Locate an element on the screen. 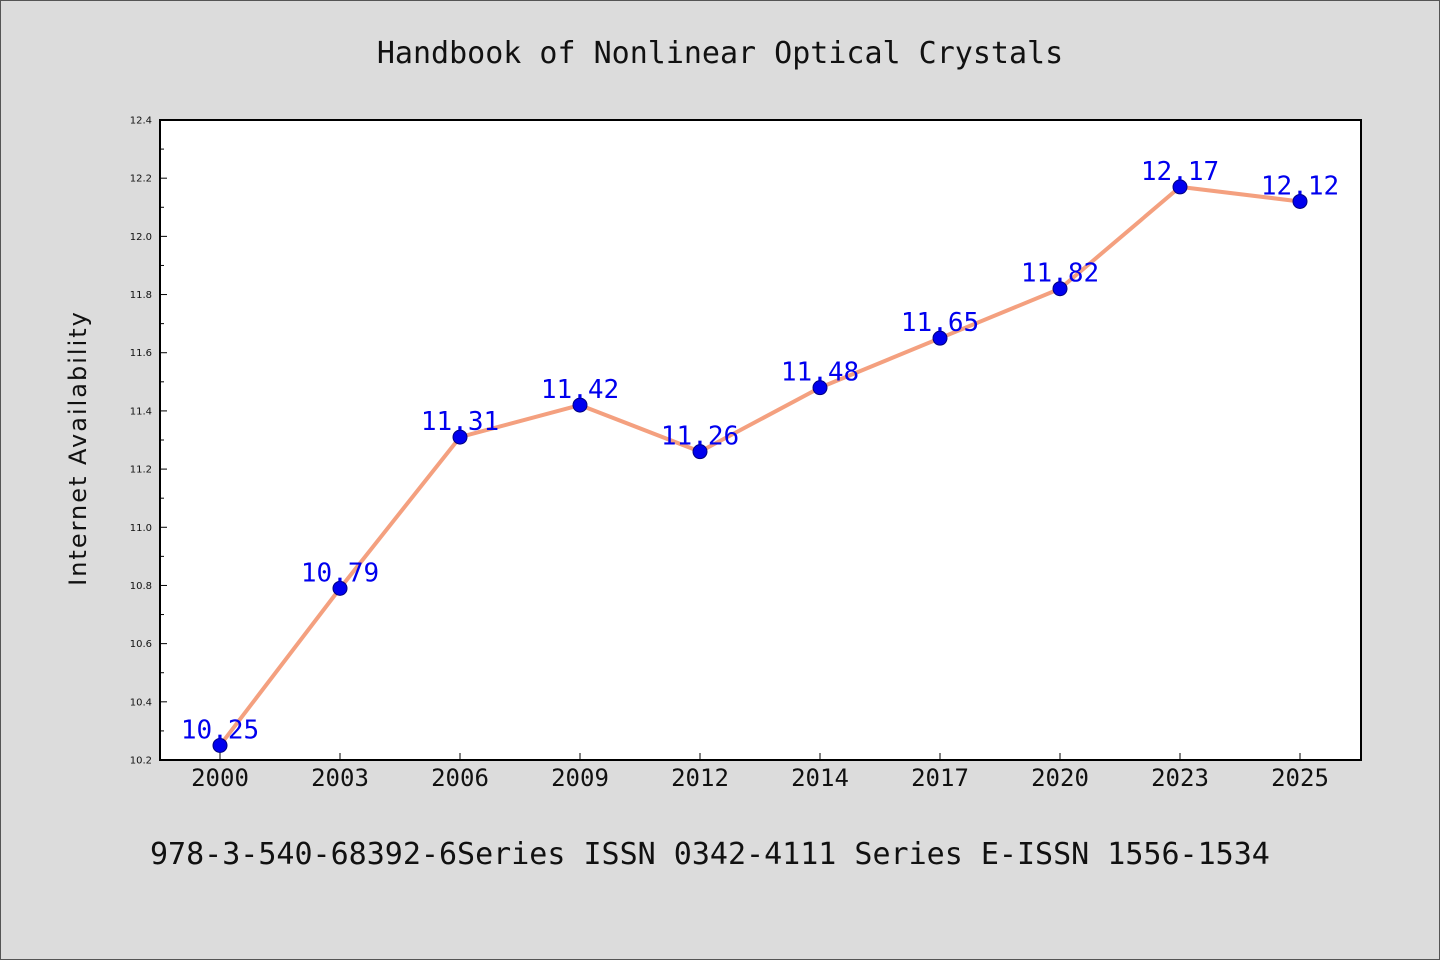  data-label: 10.79 is located at coordinates (340, 573).